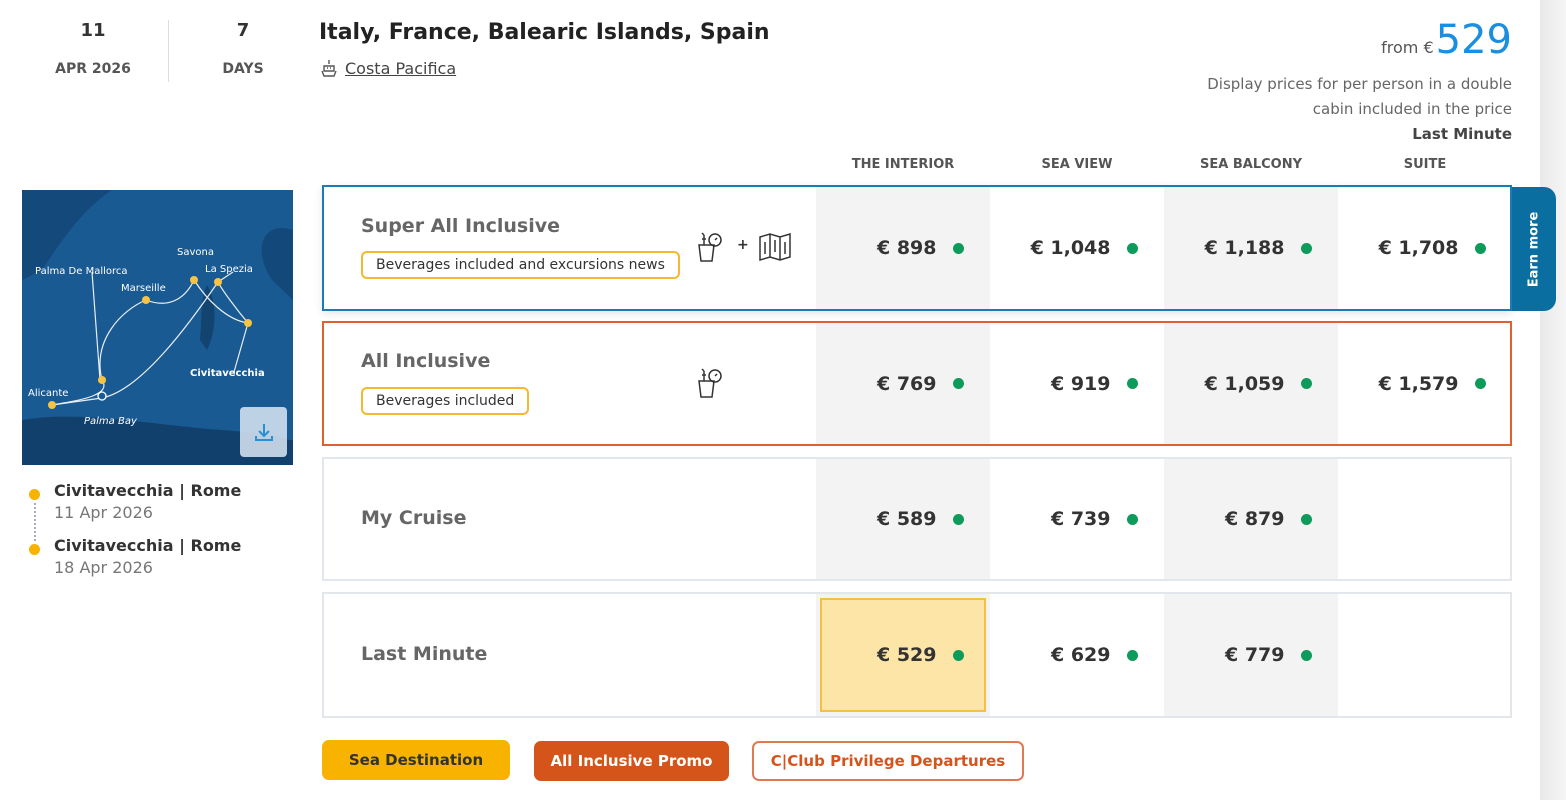 This screenshot has height=800, width=1566. I want to click on price-sea-view: € 739, so click(1081, 519).